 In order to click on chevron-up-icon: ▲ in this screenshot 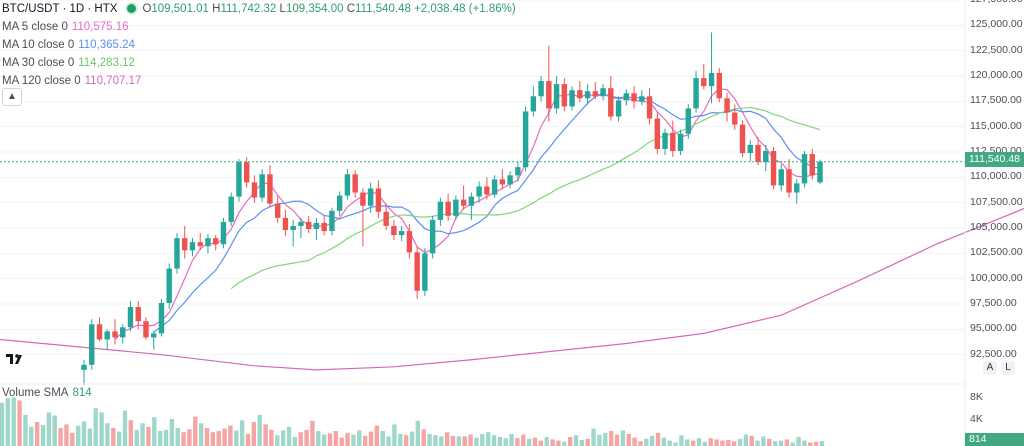, I will do `click(12, 96)`.